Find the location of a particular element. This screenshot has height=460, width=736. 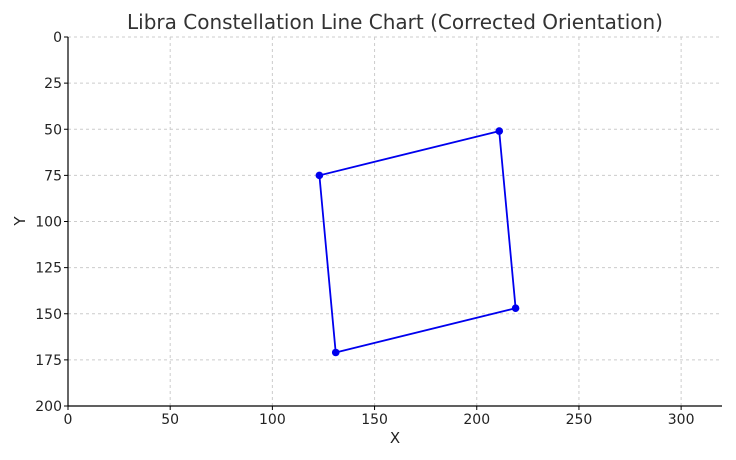

y-tick-label-5: 125 is located at coordinates (48, 269).